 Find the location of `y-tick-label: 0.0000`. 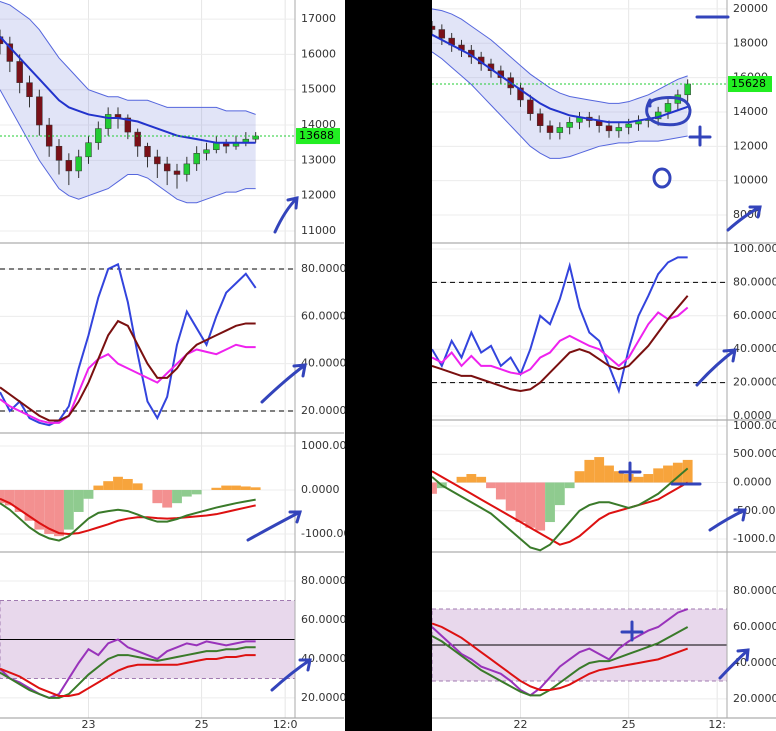

y-tick-label: 0.0000 is located at coordinates (752, 415).